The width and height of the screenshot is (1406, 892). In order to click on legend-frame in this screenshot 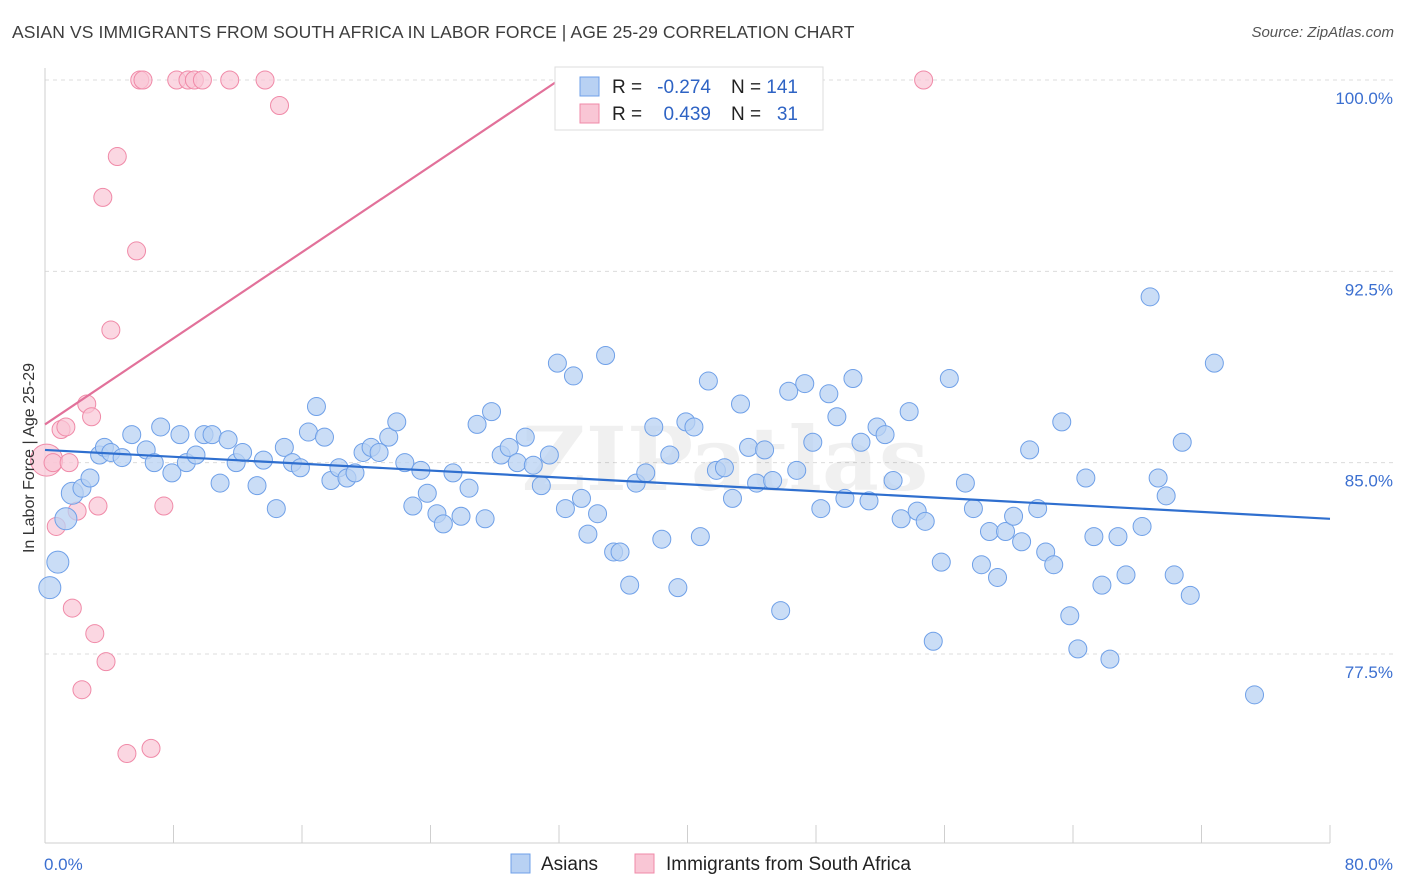, I will do `click(689, 98)`.